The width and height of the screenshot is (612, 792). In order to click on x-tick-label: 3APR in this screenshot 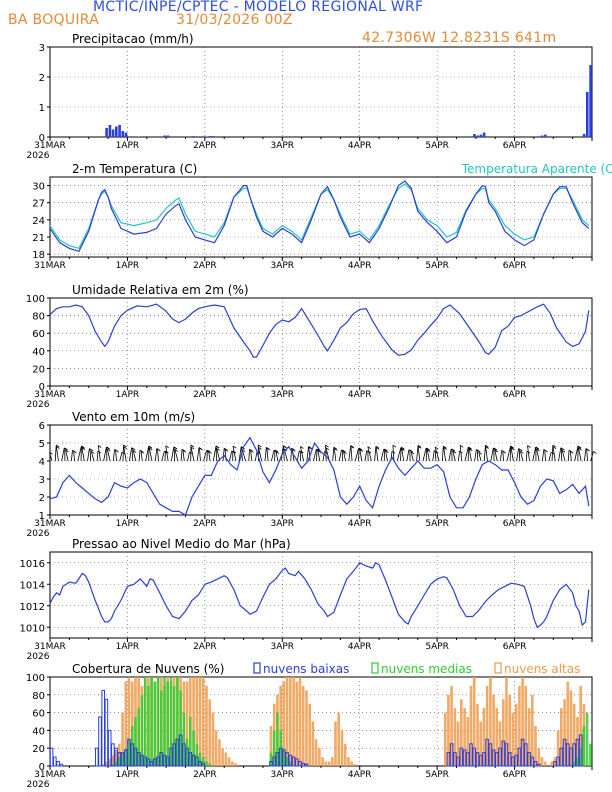, I will do `click(282, 524)`.